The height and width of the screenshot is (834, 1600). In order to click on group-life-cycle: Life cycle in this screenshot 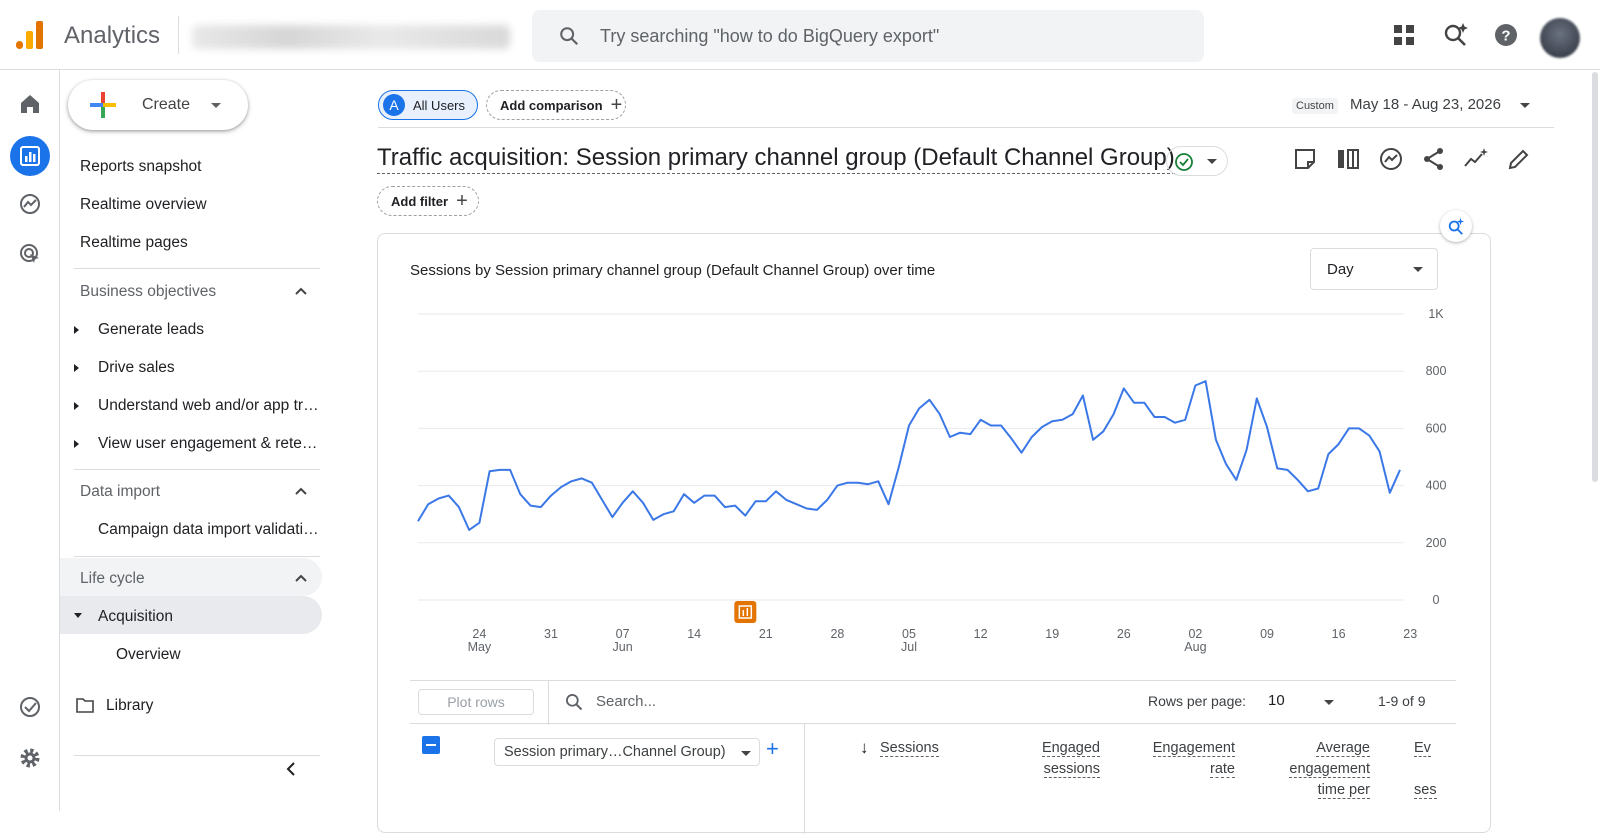, I will do `click(112, 578)`.